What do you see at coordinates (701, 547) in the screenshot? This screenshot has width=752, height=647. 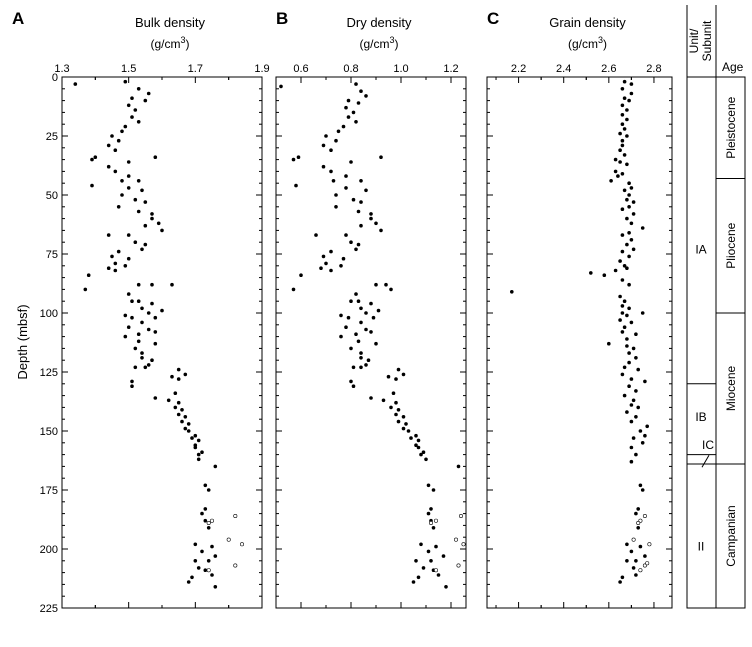 I see `unit-label: II` at bounding box center [701, 547].